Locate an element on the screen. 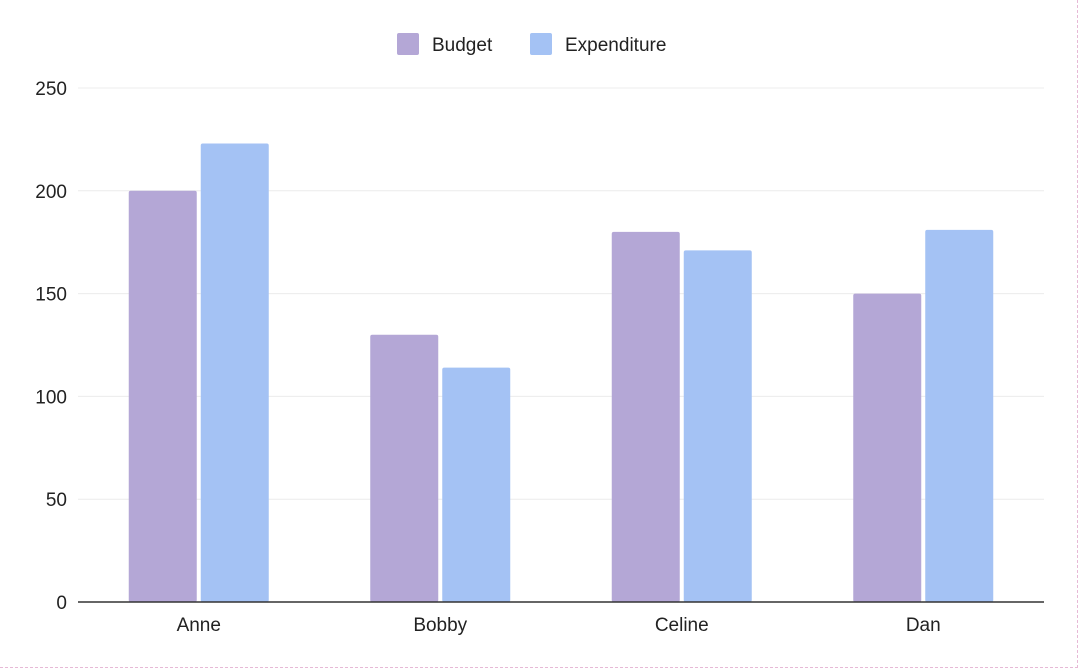 The width and height of the screenshot is (1079, 669). legend-label-budget: Budget is located at coordinates (462, 45).